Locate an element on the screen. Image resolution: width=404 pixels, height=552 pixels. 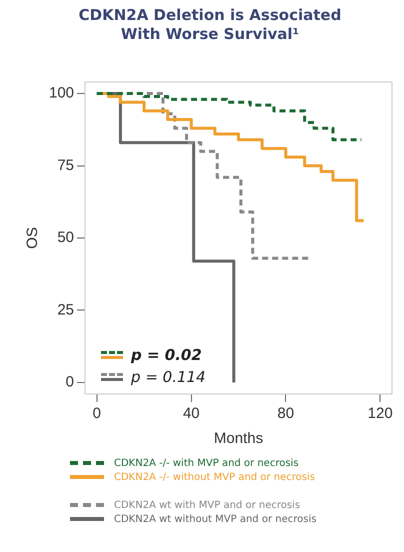
chart-title: CDKN2A Deletion is Associated With Worse Survival¹ is located at coordinates (210, 25).